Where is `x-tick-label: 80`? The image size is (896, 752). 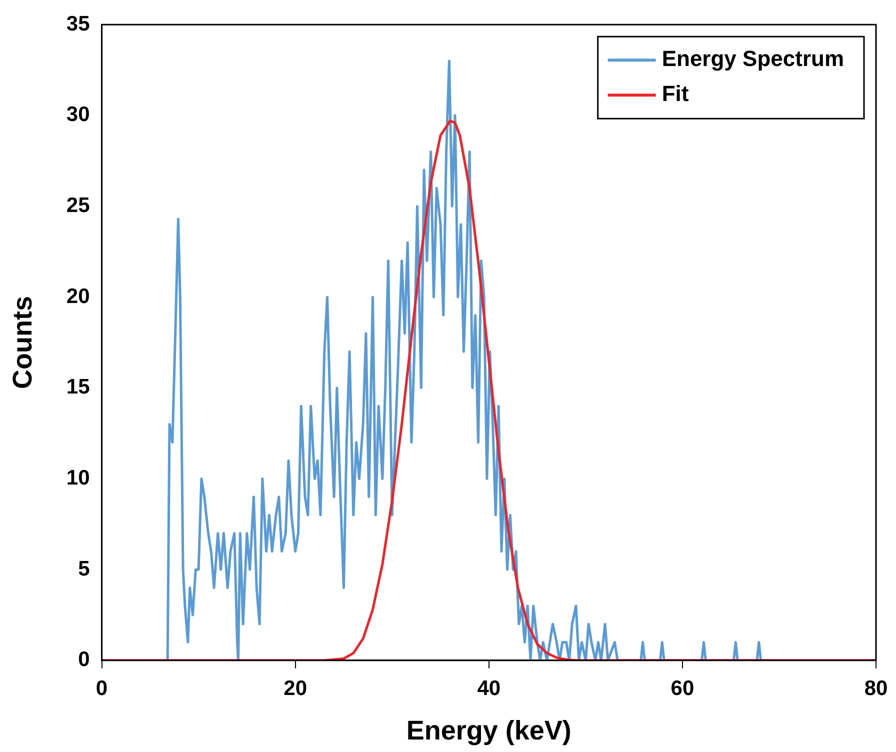 x-tick-label: 80 is located at coordinates (876, 688).